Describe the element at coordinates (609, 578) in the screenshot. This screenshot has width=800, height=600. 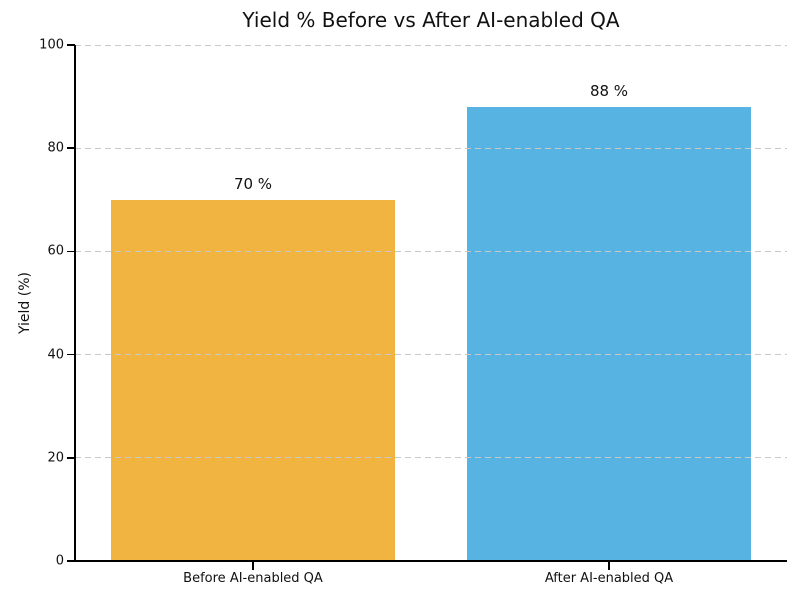
I see `x-tick-label: After AI-enabled QA` at that location.